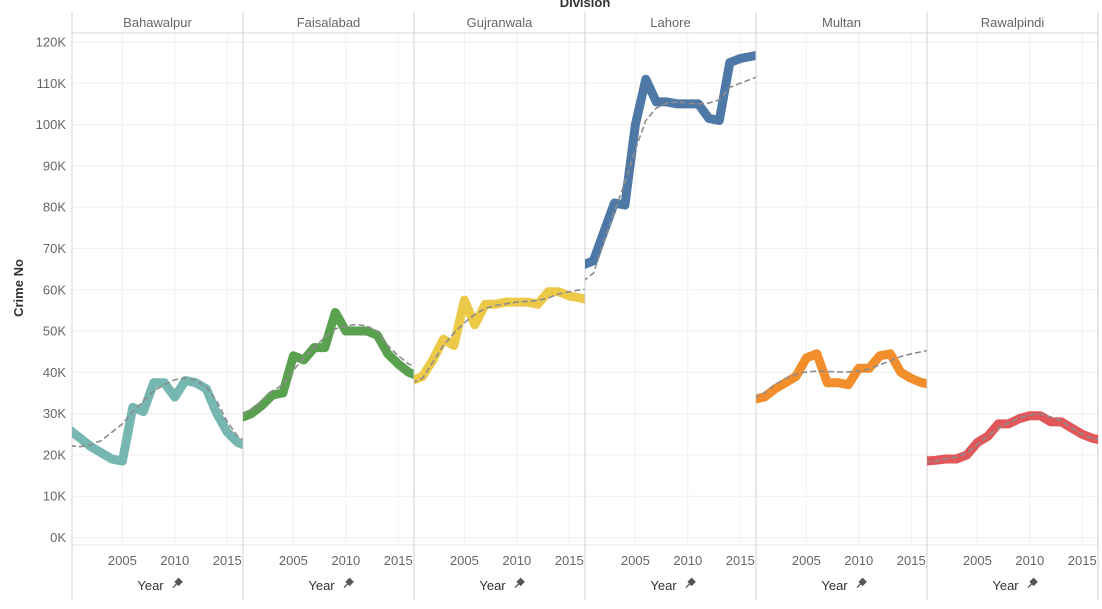 The height and width of the screenshot is (609, 1102). What do you see at coordinates (51, 124) in the screenshot?
I see `y-tick-label: 100K` at bounding box center [51, 124].